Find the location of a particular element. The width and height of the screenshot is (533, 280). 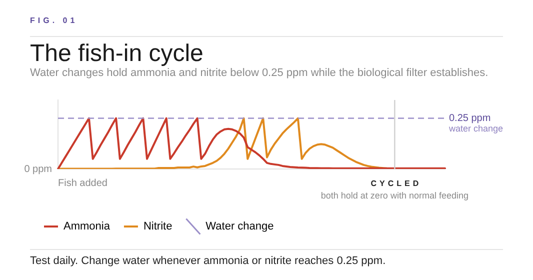

text: water change is located at coordinates (476, 129).